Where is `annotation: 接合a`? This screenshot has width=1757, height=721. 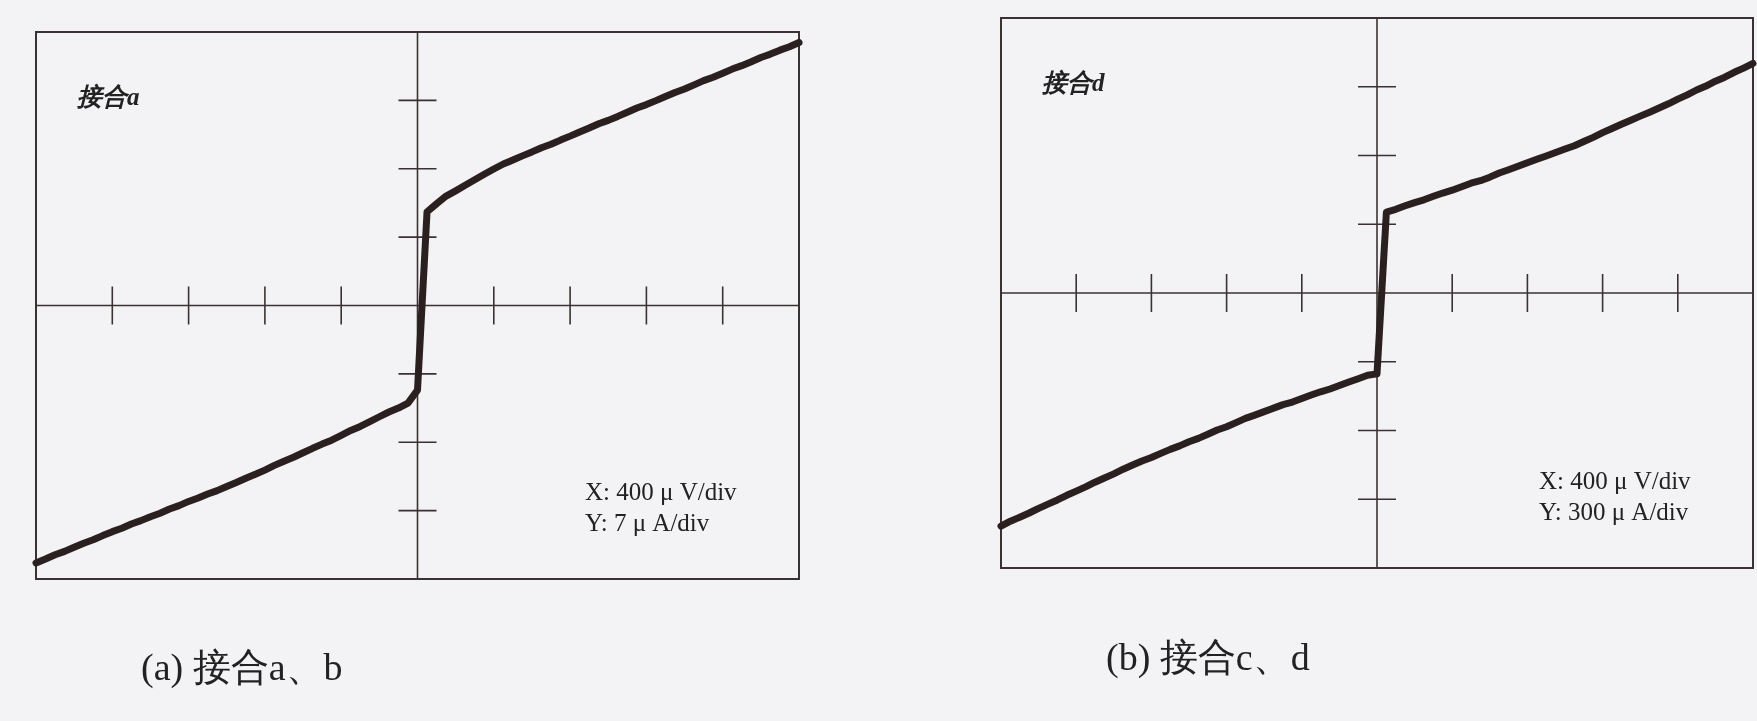 annotation: 接合a is located at coordinates (108, 96).